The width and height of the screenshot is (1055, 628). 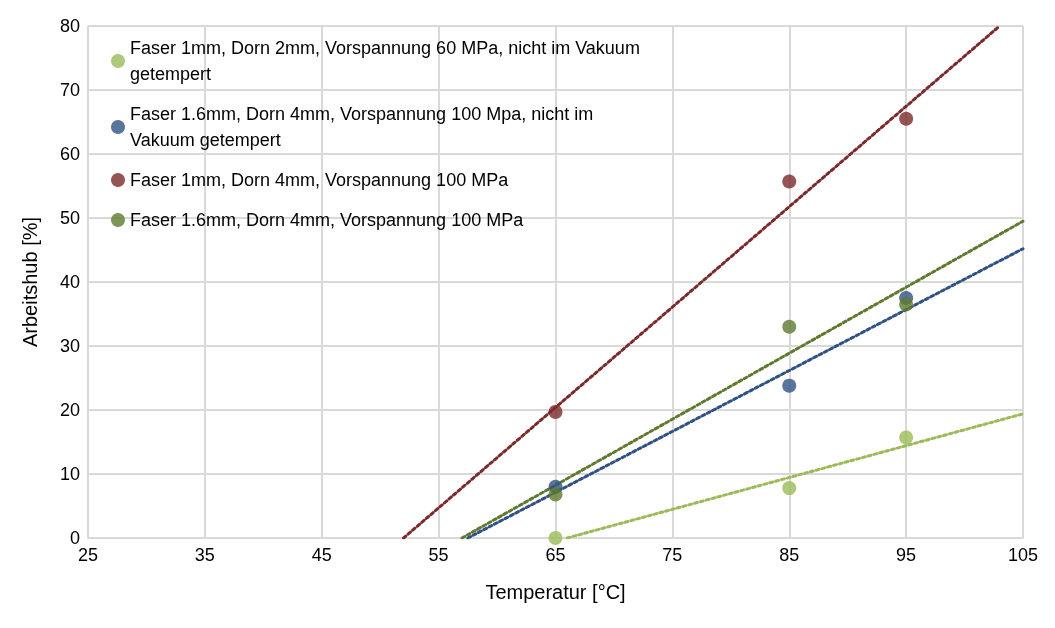 I want to click on y-tick-label: 20, so click(x=69, y=410).